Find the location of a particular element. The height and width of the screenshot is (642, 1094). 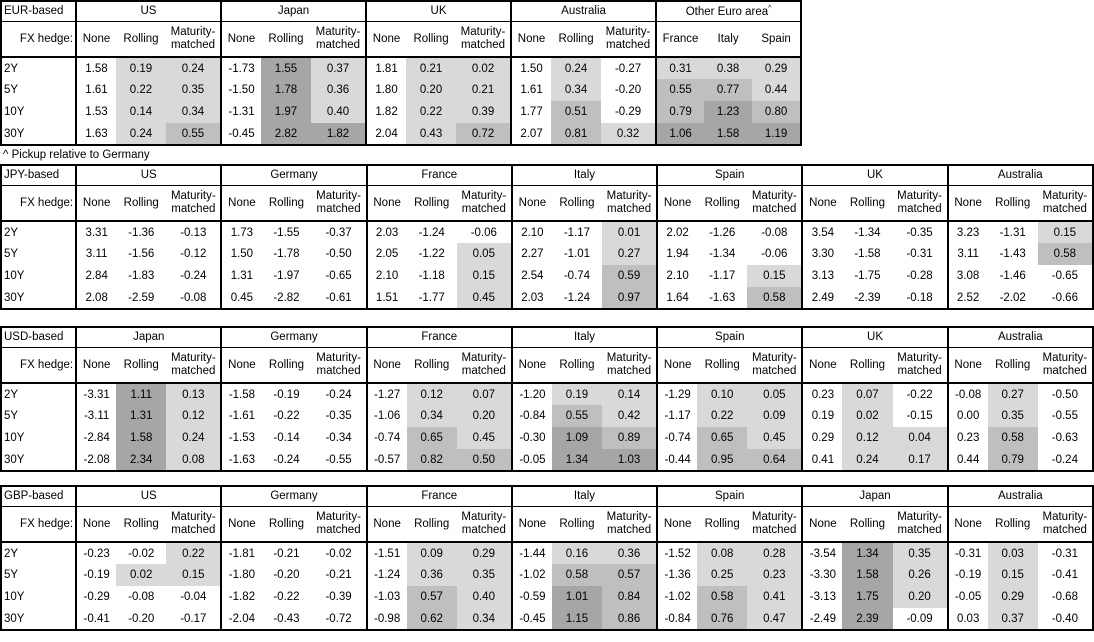

value-cell: 0.15 is located at coordinates (775, 276).